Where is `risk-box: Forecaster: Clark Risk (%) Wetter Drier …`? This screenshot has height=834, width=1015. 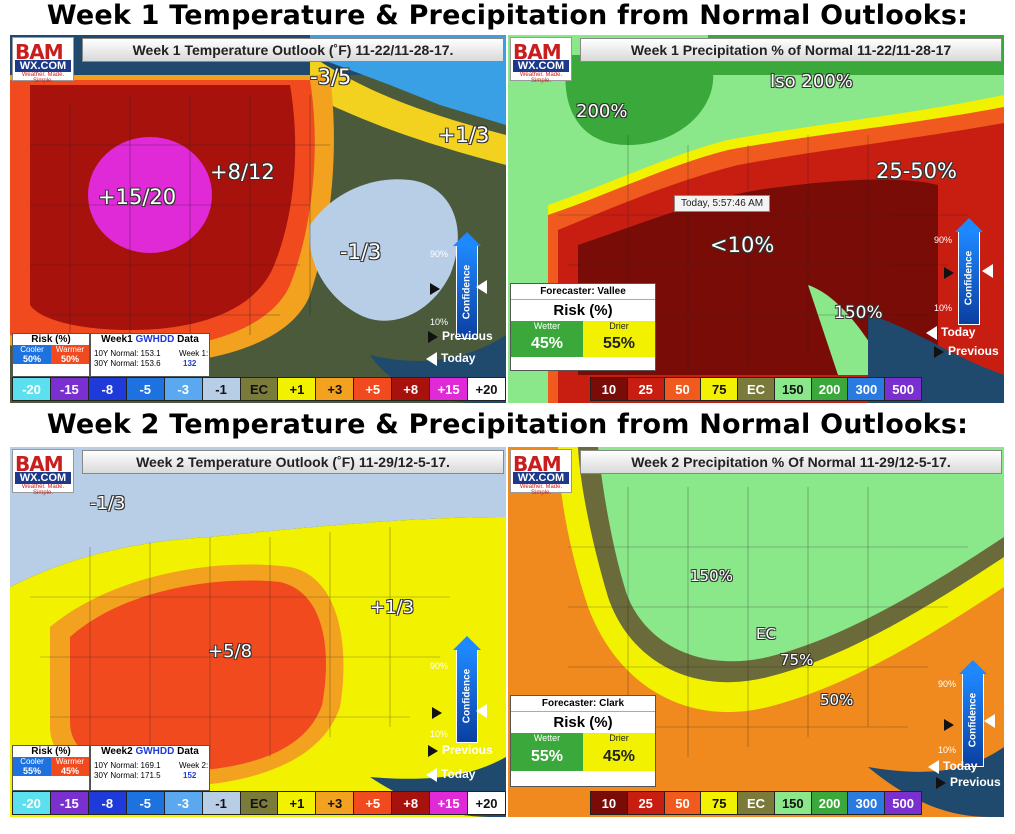
risk-box: Forecaster: Clark Risk (%) Wetter Drier … is located at coordinates (583, 741).